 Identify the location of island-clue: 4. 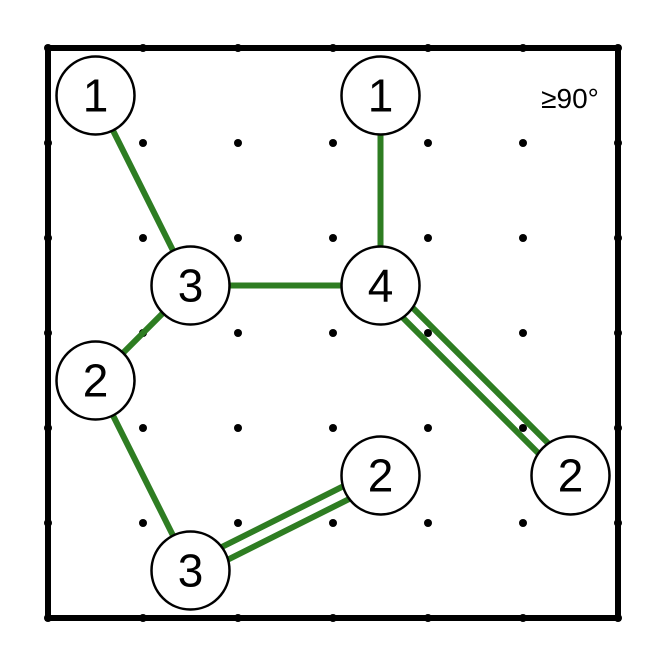
(381, 286).